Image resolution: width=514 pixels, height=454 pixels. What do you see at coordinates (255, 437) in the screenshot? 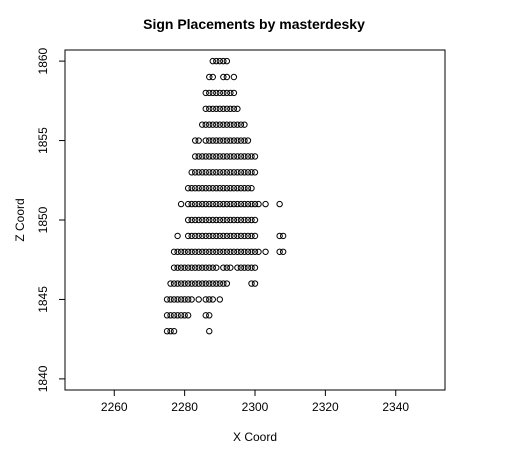
I see `x-axis-label: X Coord` at bounding box center [255, 437].